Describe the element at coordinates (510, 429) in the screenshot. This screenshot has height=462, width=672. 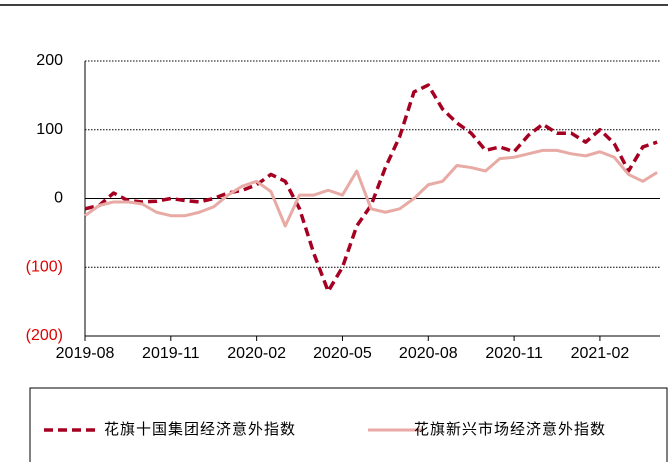
I see `legend-label: 花旗新兴市场经济意外指数` at that location.